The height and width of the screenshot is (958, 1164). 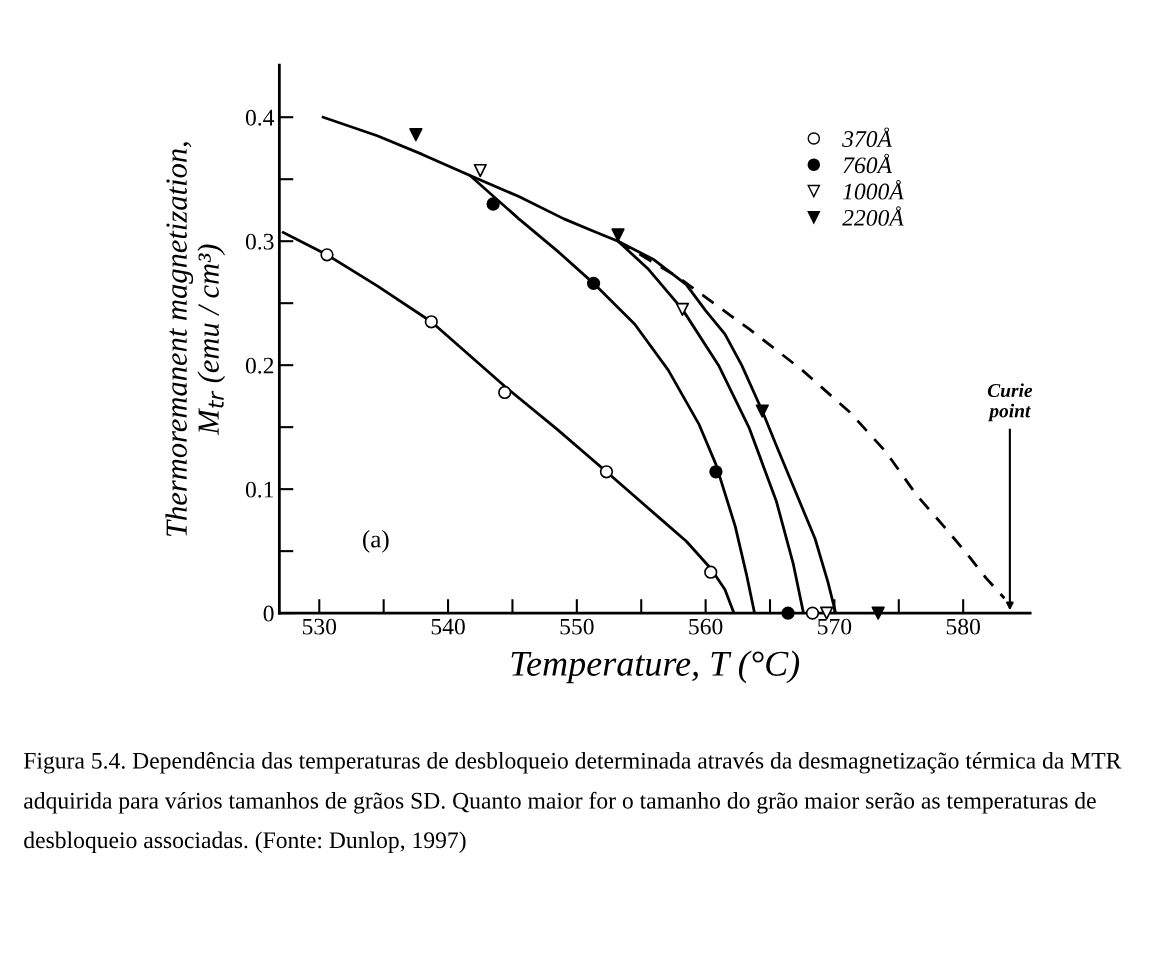 What do you see at coordinates (873, 189) in the screenshot?
I see `legend-label: 1000Å` at bounding box center [873, 189].